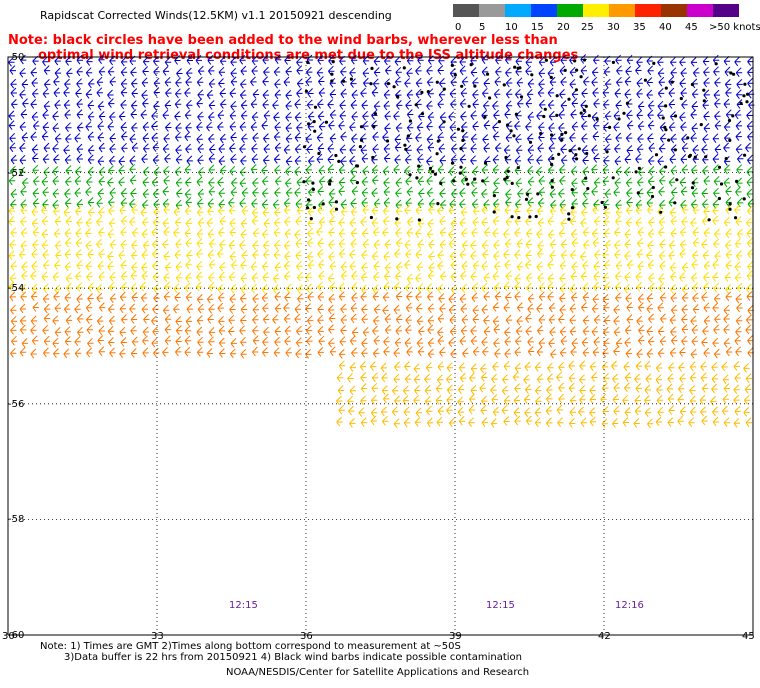 Image resolution: width=760 pixels, height=688 pixels. What do you see at coordinates (16, 173) in the screenshot?
I see `lat-label: -52` at bounding box center [16, 173].